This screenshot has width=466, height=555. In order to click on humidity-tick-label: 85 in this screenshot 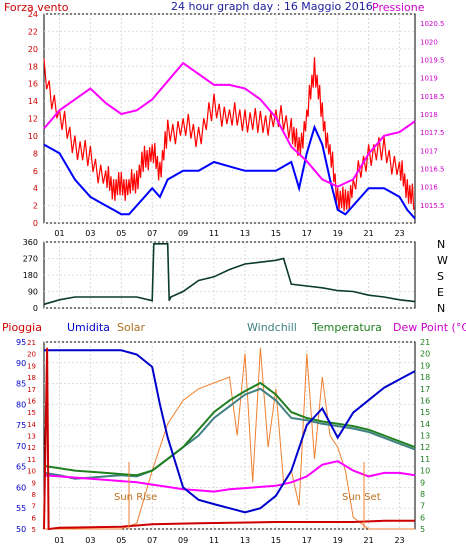, I will do `click(21, 384)`.